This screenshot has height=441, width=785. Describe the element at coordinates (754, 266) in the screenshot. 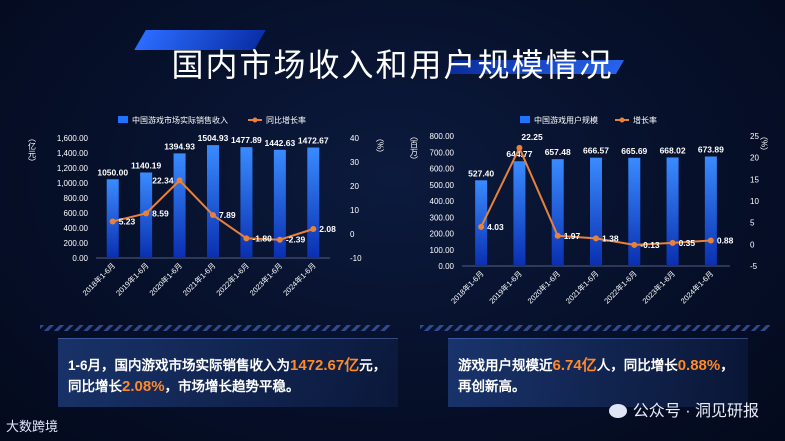

I see `y-right-tick-label: -5` at that location.